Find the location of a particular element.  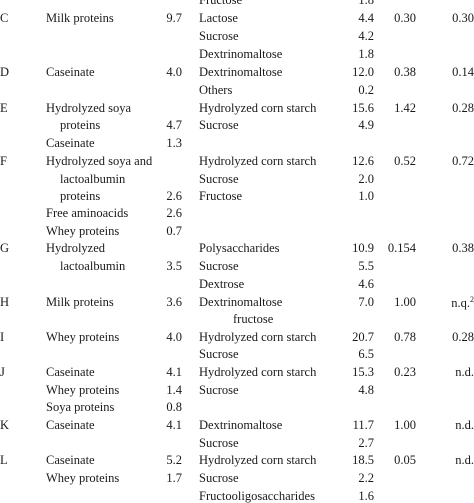

carbohydrate-value: 5.5 is located at coordinates (366, 266).